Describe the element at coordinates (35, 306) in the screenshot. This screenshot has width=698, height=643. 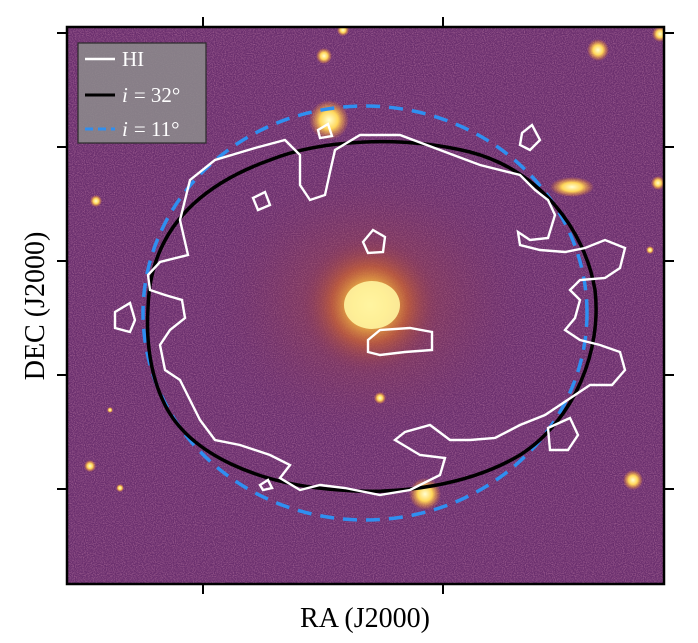
I see `y-axis-label: DEC (J2000)` at that location.